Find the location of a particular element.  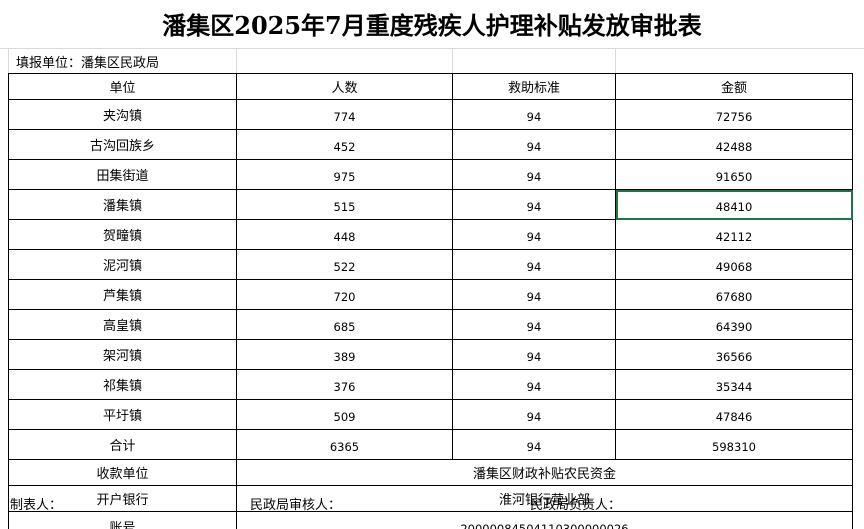

cell: 潘集镇 is located at coordinates (122, 204).